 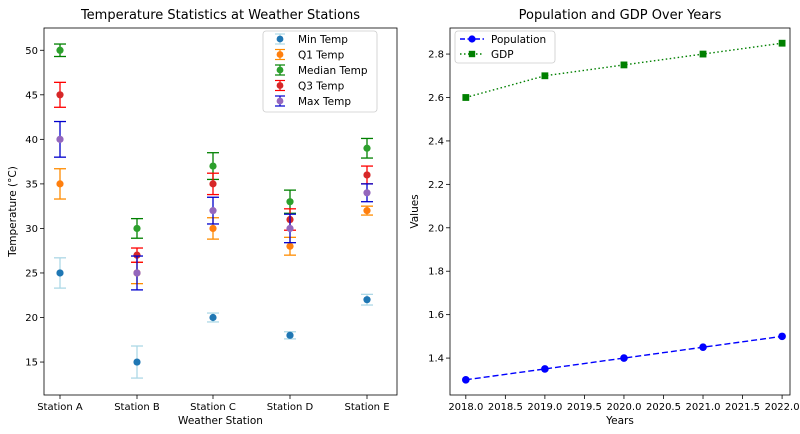 I want to click on y-tick-label: 50, so click(x=31, y=51).